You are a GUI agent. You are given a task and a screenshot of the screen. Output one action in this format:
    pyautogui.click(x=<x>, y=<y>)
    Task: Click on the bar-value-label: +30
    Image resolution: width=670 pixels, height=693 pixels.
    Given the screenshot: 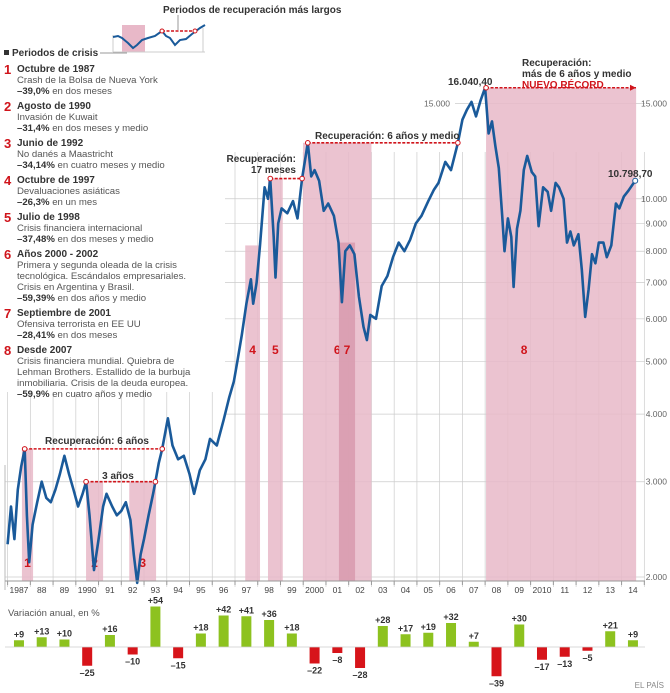 What is the action you would take?
    pyautogui.click(x=519, y=619)
    